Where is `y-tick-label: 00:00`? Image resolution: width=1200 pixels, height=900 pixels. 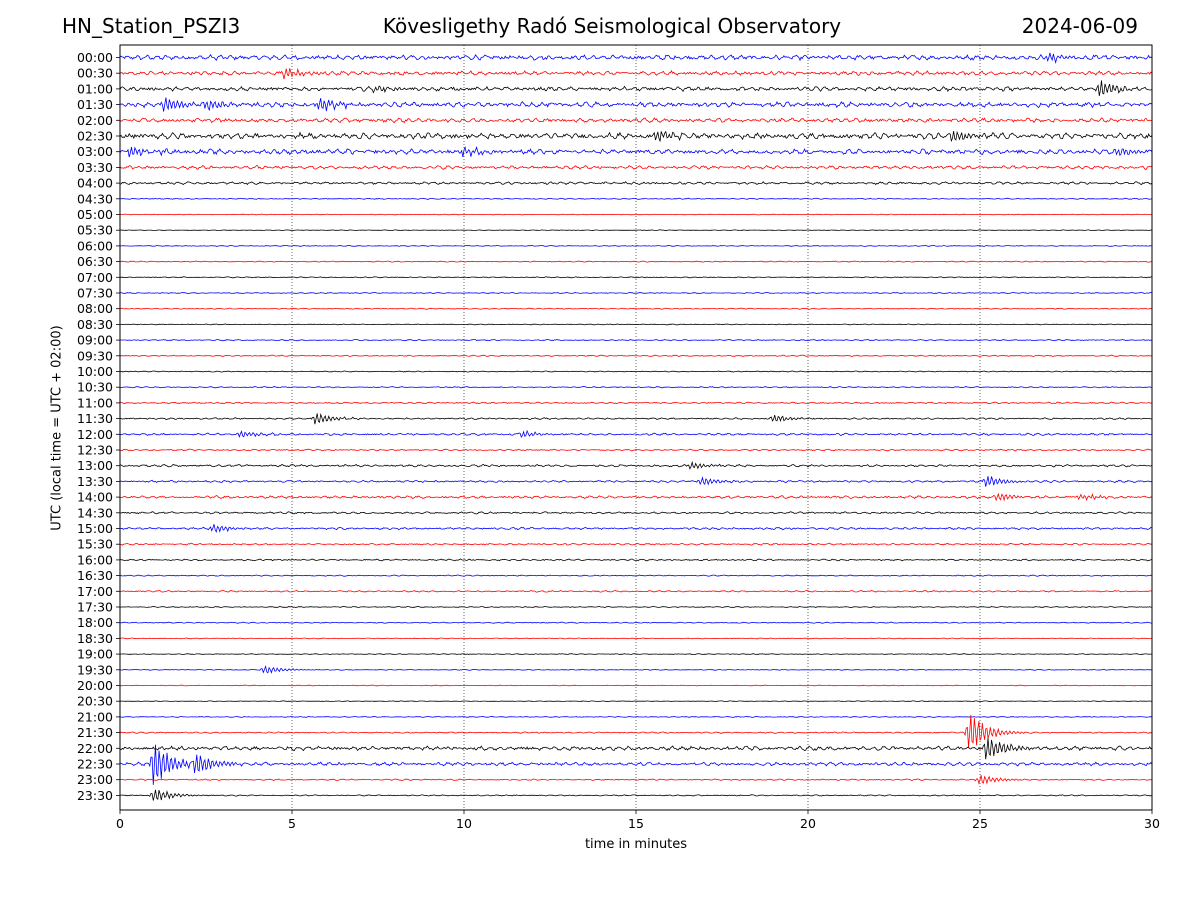
y-tick-label: 00:00 is located at coordinates (95, 57).